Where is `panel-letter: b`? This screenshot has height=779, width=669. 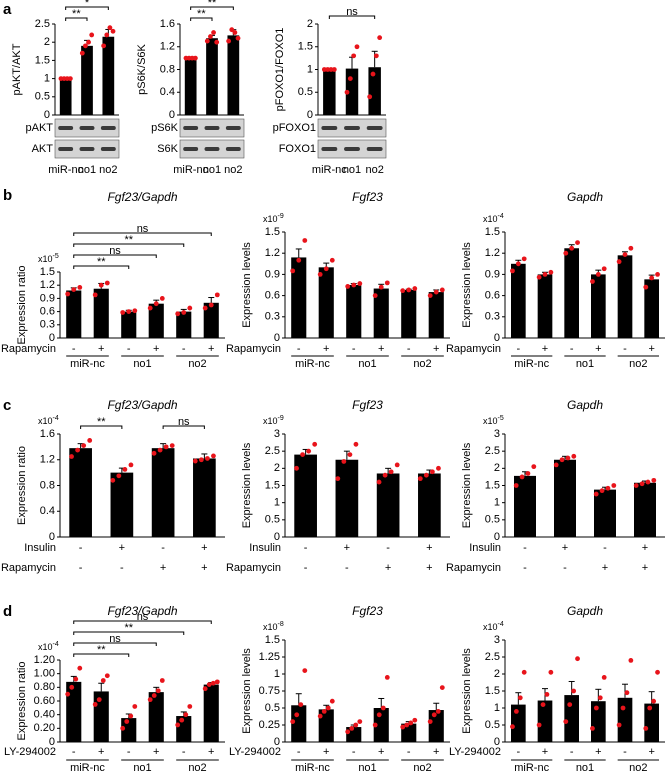 panel-letter: b is located at coordinates (7, 195).